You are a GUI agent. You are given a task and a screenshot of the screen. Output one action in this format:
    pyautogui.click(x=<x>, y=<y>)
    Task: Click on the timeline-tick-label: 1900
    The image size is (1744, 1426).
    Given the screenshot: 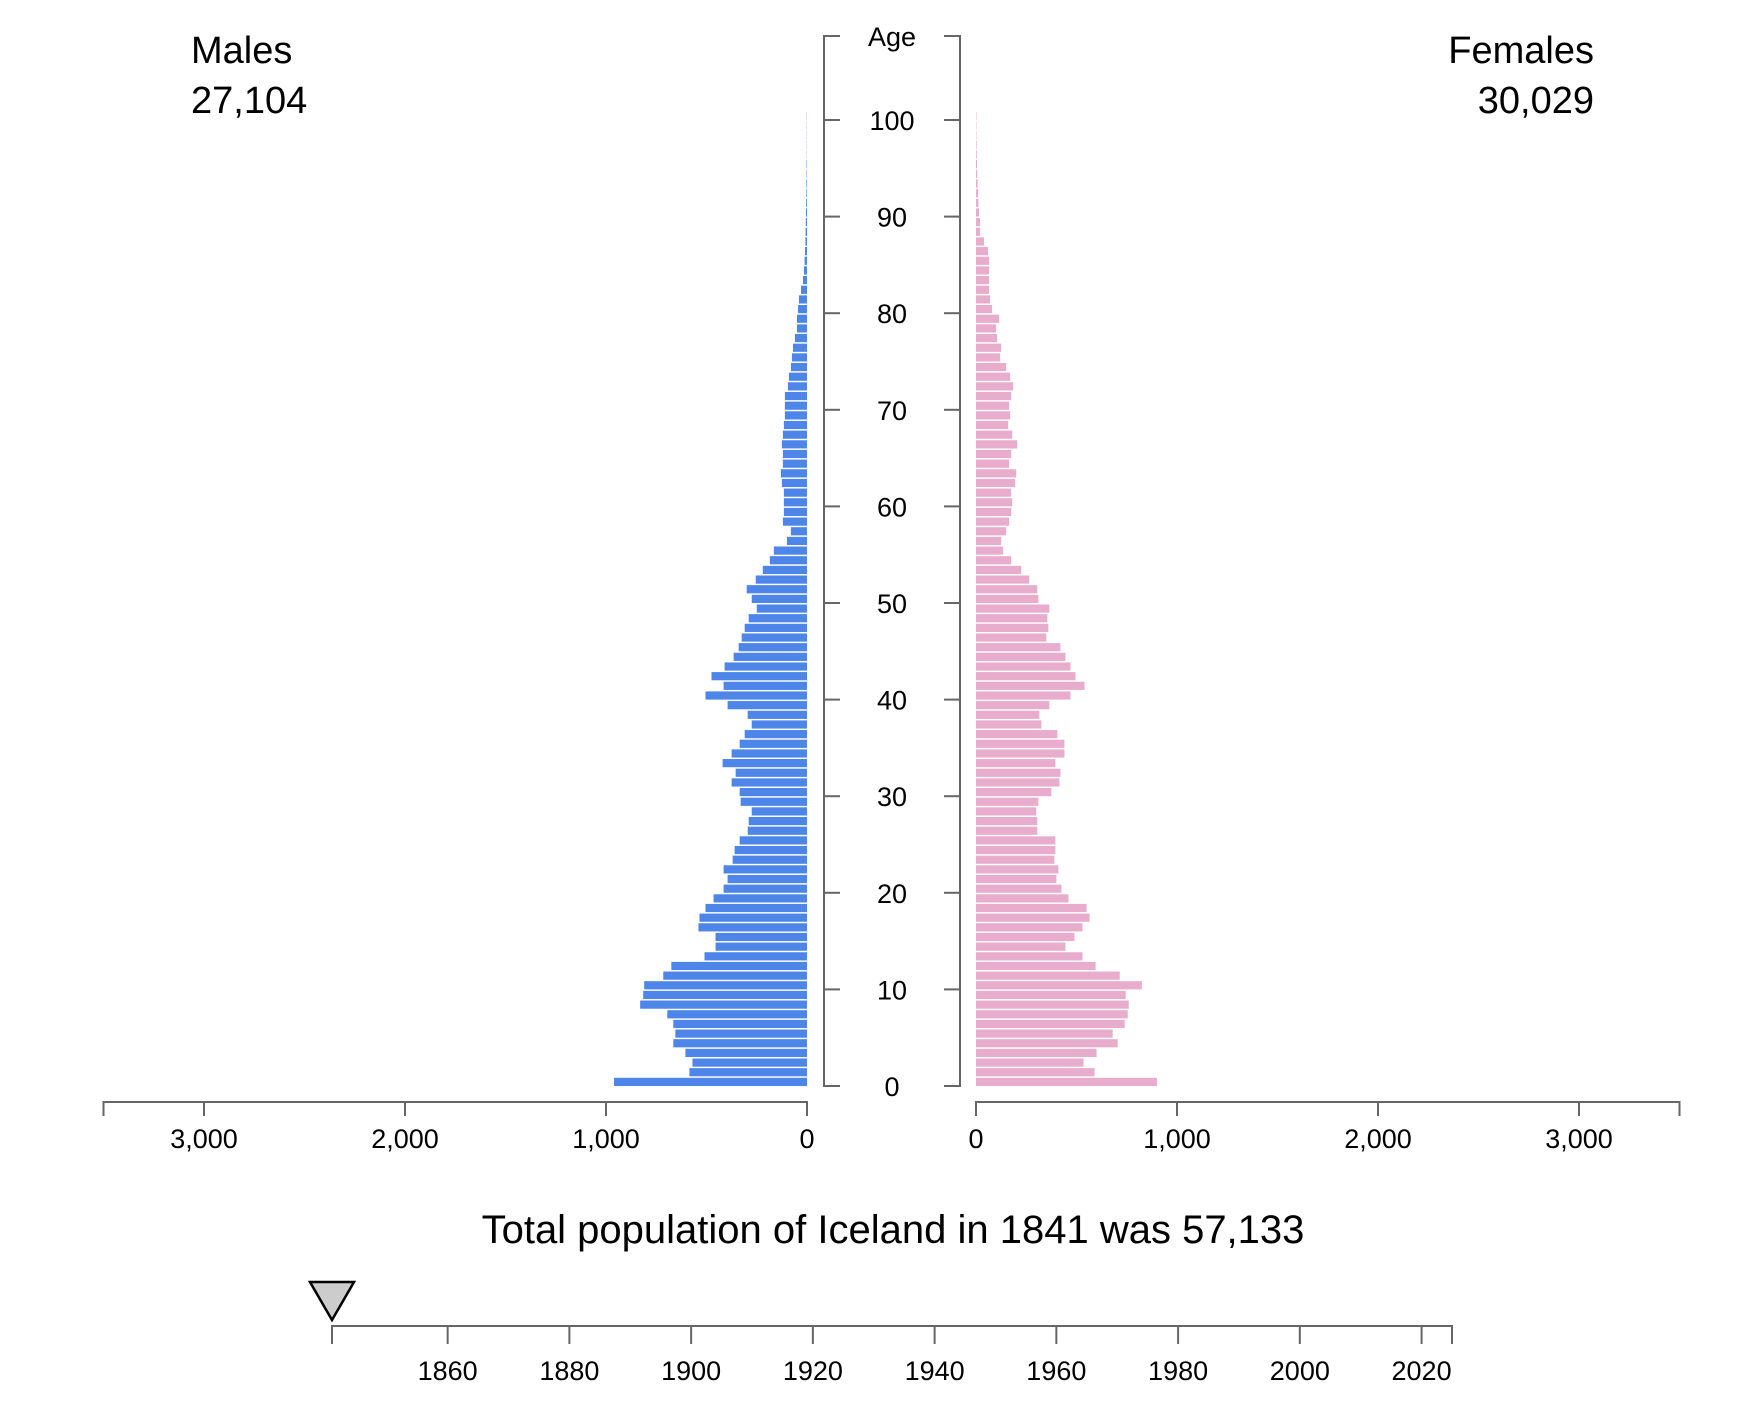 What is the action you would take?
    pyautogui.click(x=691, y=1371)
    